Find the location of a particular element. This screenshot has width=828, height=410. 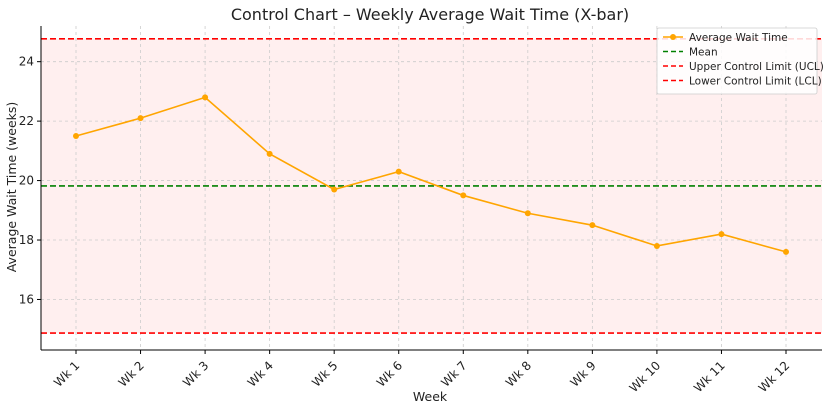

x-tick-label: Wk 2 is located at coordinates (131, 373).